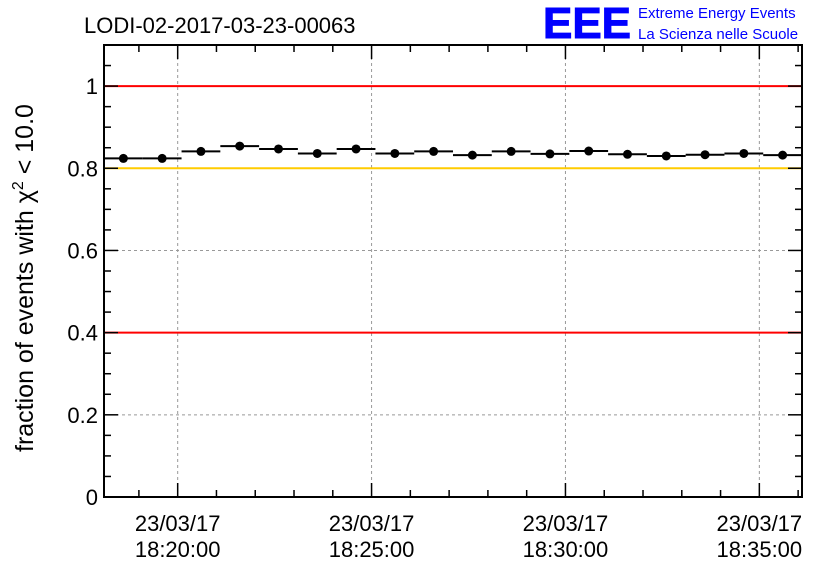 The height and width of the screenshot is (572, 836). What do you see at coordinates (717, 13) in the screenshot?
I see `logo-line1: Extreme Energy Events` at bounding box center [717, 13].